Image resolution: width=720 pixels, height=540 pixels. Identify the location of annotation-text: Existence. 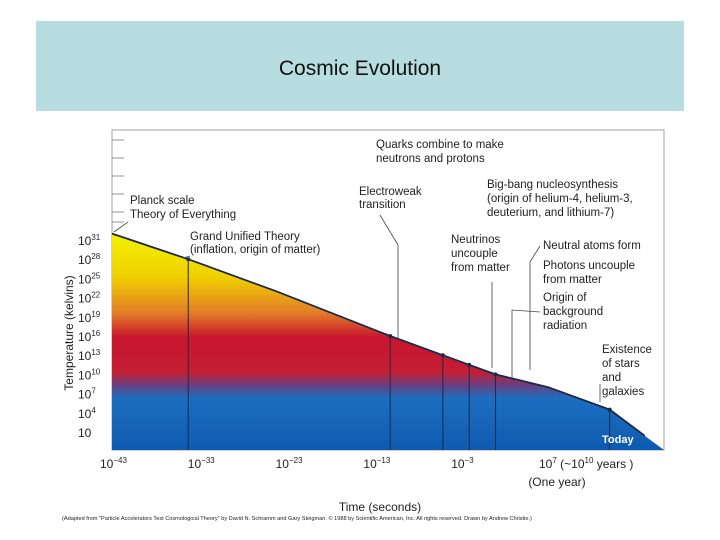
(627, 350).